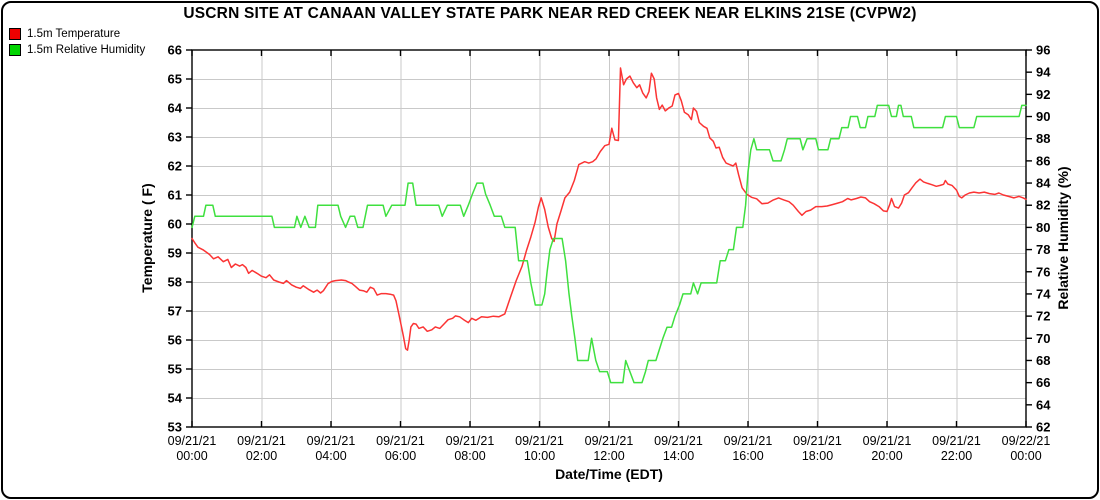 The height and width of the screenshot is (500, 1100). I want to click on x-tick-label-time: 08:00, so click(469, 456).